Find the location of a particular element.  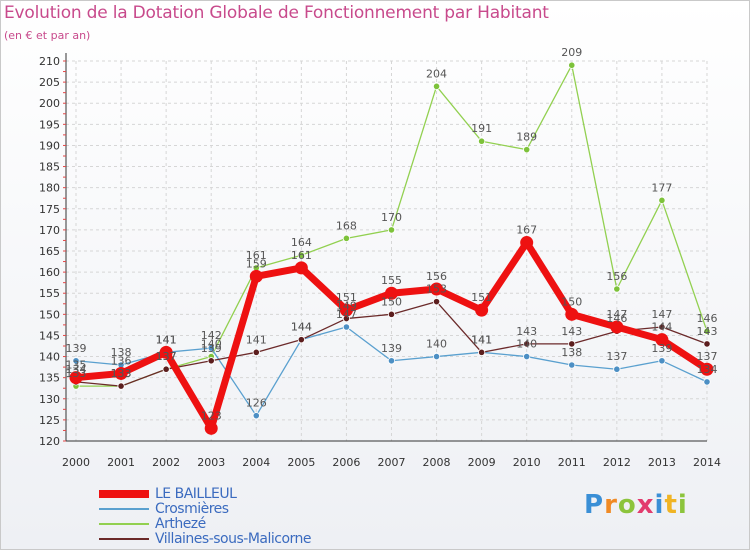

legend-label: Crosmières is located at coordinates (192, 509).